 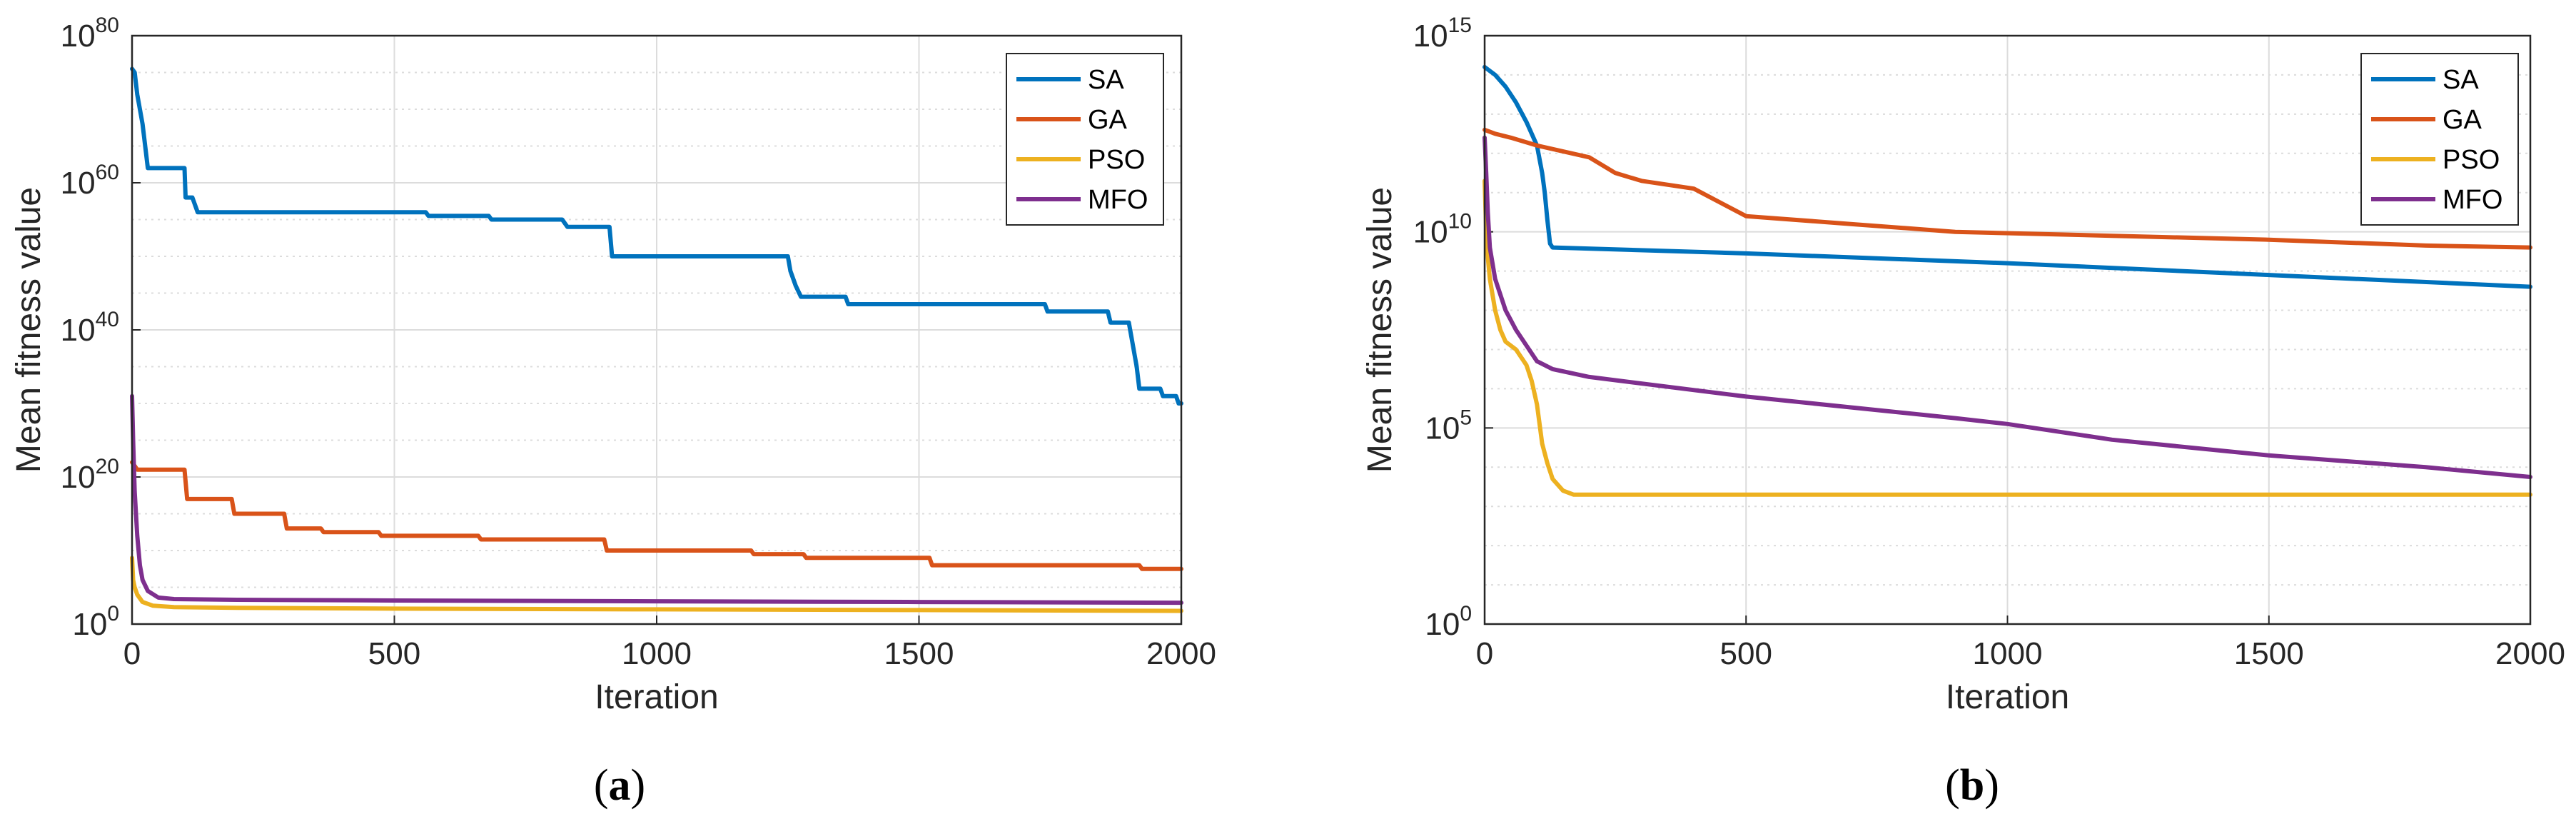 What do you see at coordinates (619, 785) in the screenshot?
I see `caption-a: (a)` at bounding box center [619, 785].